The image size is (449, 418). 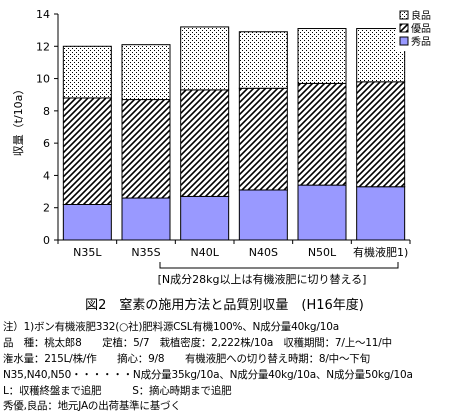 What do you see at coordinates (421, 15) in the screenshot?
I see `legend-label: 良品` at bounding box center [421, 15].